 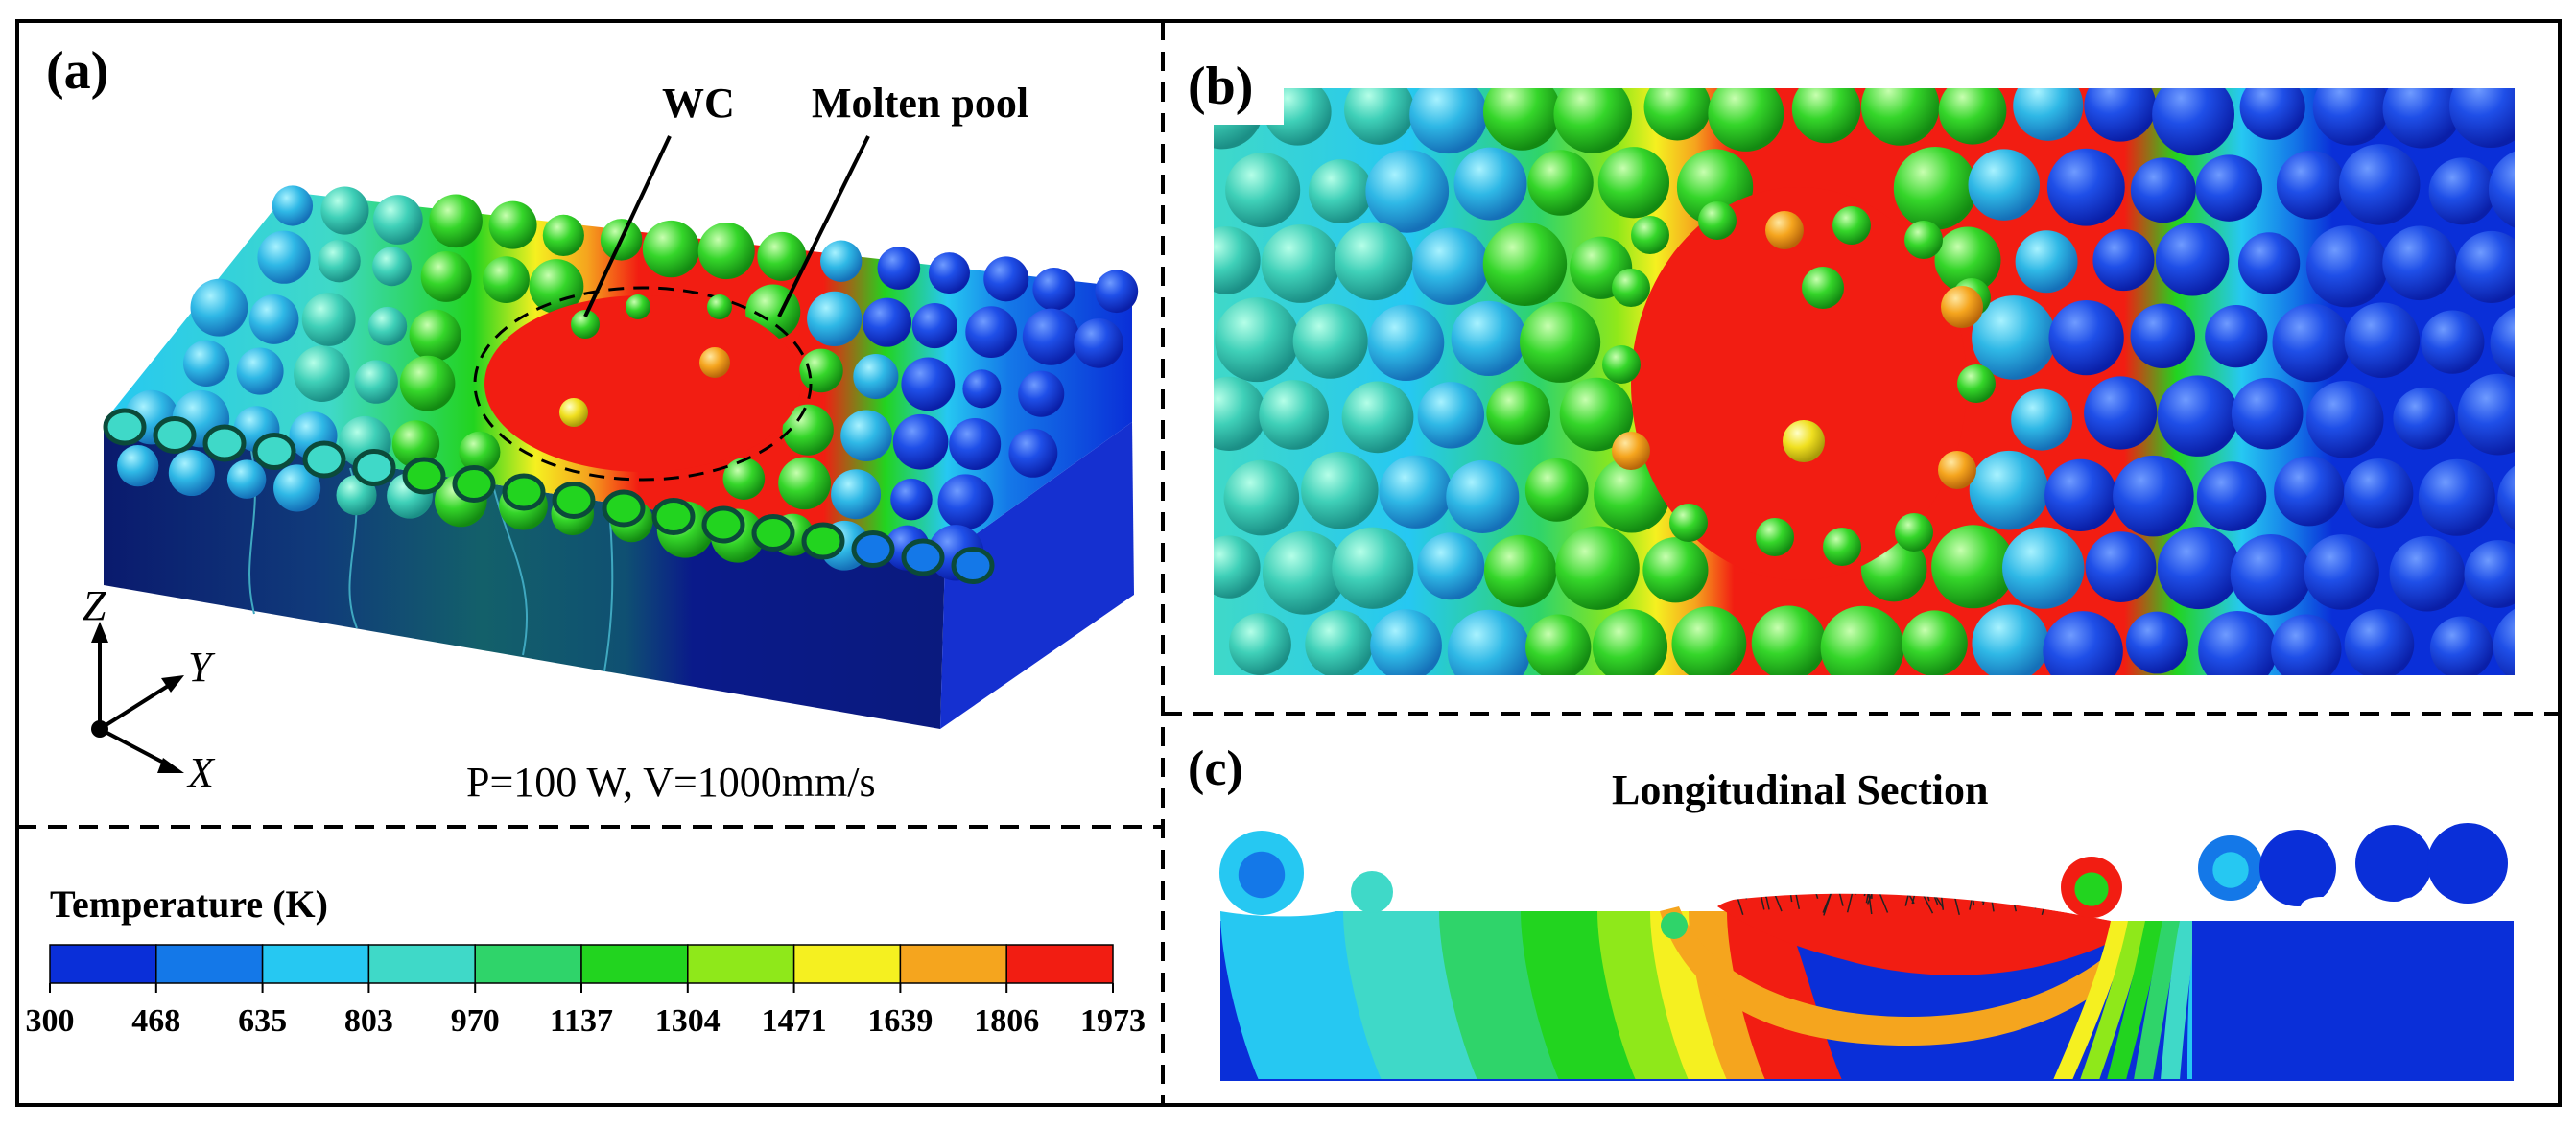 I want to click on legend-tick-label: 635, so click(x=262, y=1021).